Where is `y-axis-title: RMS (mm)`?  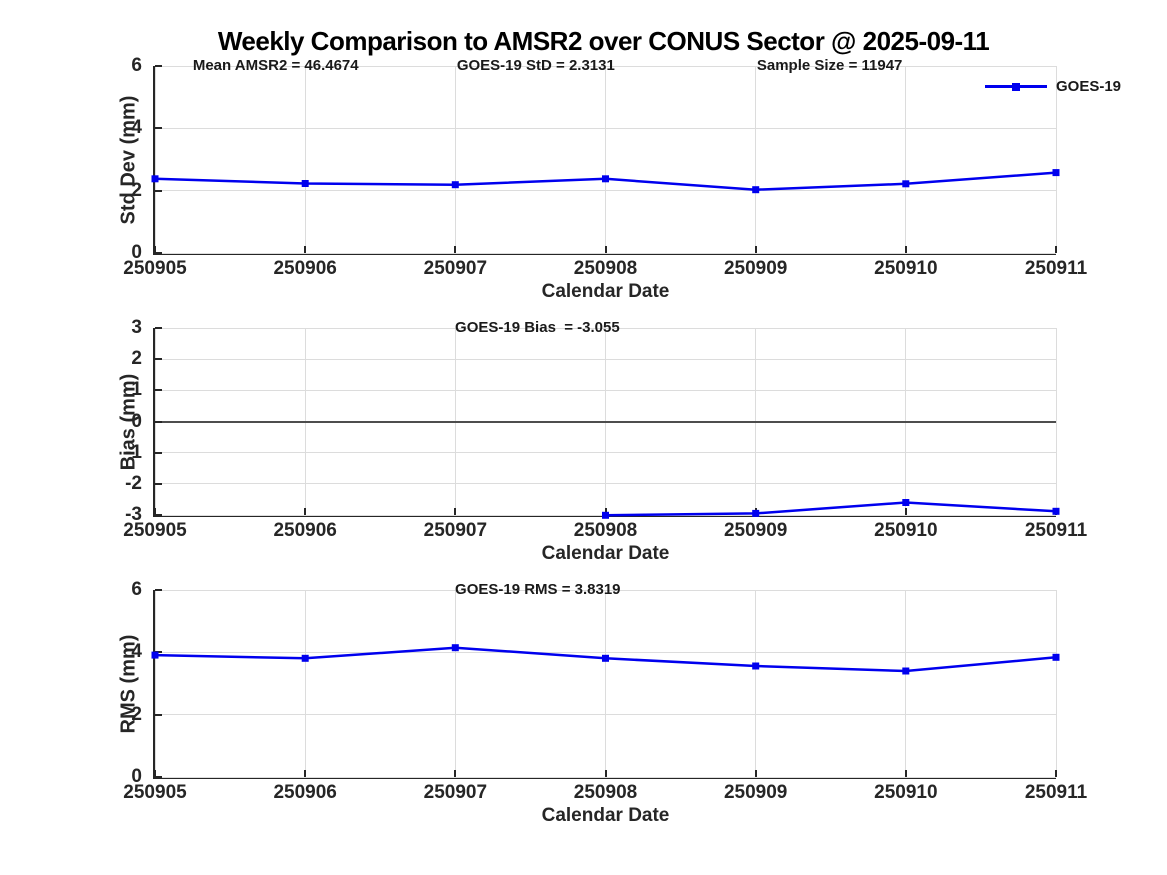 y-axis-title: RMS (mm) is located at coordinates (128, 683).